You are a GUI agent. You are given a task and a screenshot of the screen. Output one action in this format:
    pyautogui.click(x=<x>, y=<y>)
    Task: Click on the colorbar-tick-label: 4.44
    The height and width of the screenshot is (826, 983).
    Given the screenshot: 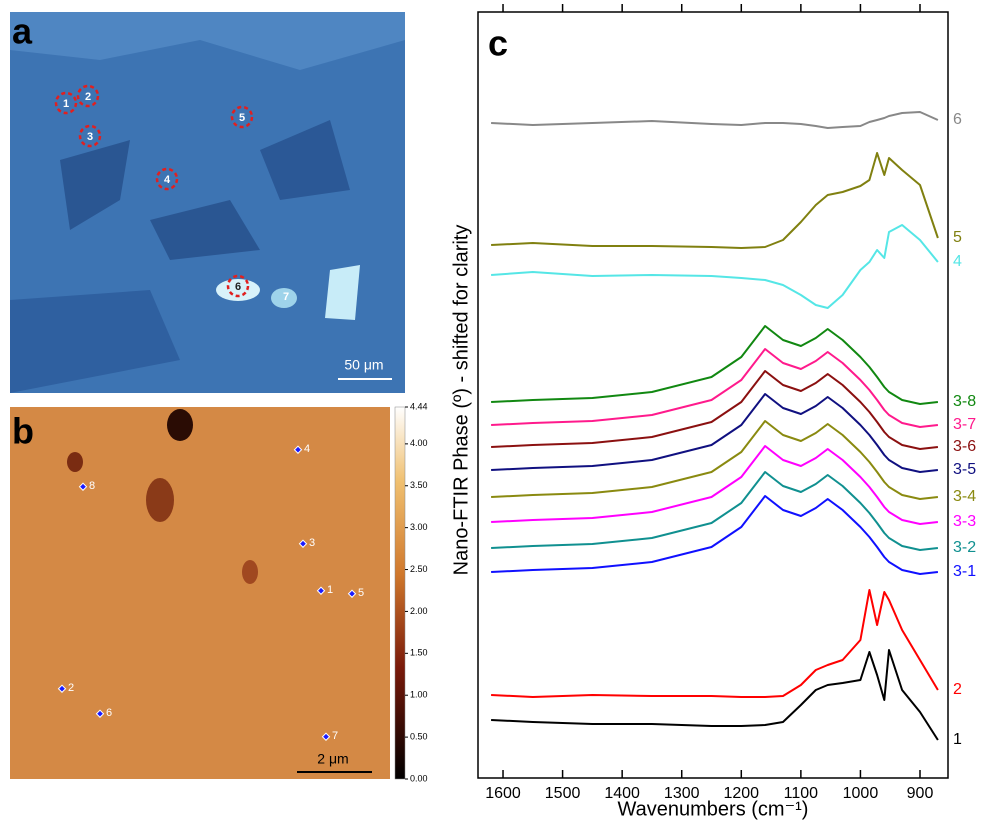 What is the action you would take?
    pyautogui.click(x=419, y=406)
    